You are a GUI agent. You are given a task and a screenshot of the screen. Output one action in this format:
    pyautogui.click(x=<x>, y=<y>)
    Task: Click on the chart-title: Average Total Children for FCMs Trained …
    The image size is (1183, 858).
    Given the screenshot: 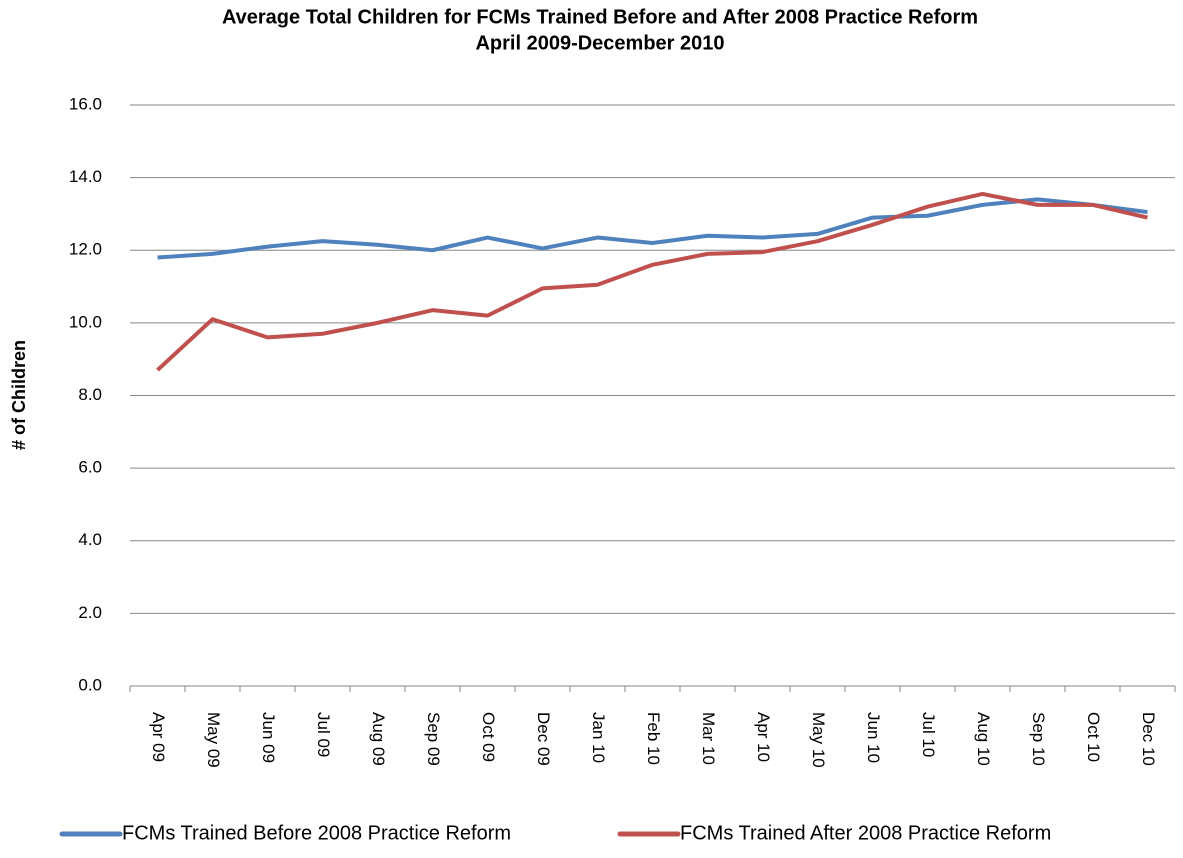 What is the action you would take?
    pyautogui.click(x=600, y=17)
    